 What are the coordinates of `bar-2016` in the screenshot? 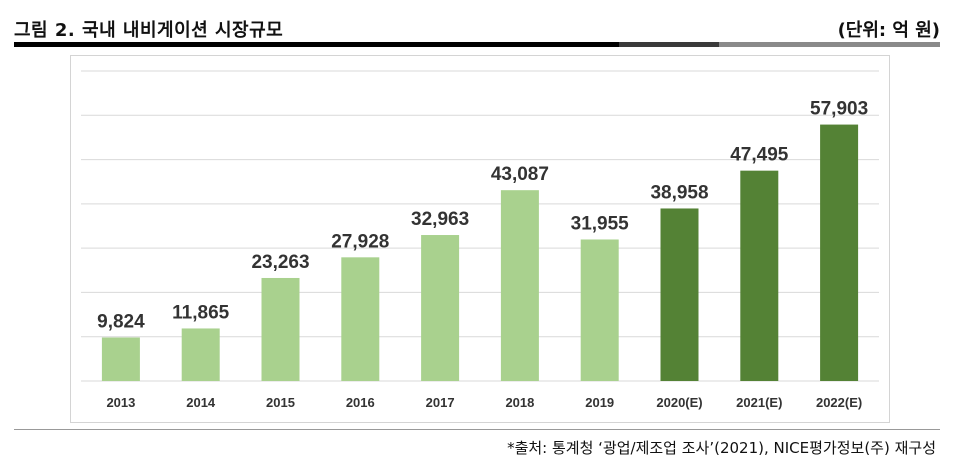 It's located at (360, 319).